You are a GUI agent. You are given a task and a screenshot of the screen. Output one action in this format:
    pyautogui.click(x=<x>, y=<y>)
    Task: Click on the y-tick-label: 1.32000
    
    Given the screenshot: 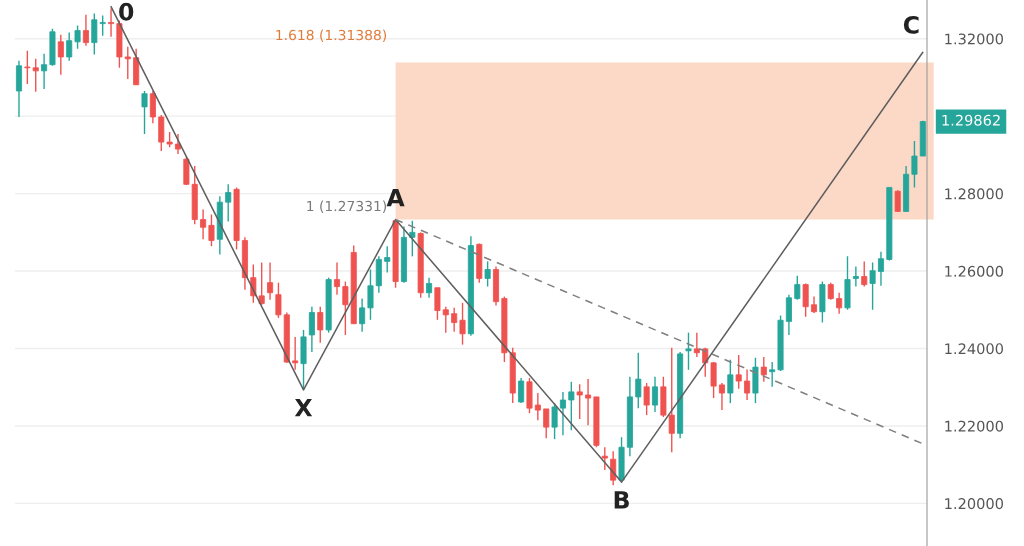 What is the action you would take?
    pyautogui.click(x=974, y=39)
    